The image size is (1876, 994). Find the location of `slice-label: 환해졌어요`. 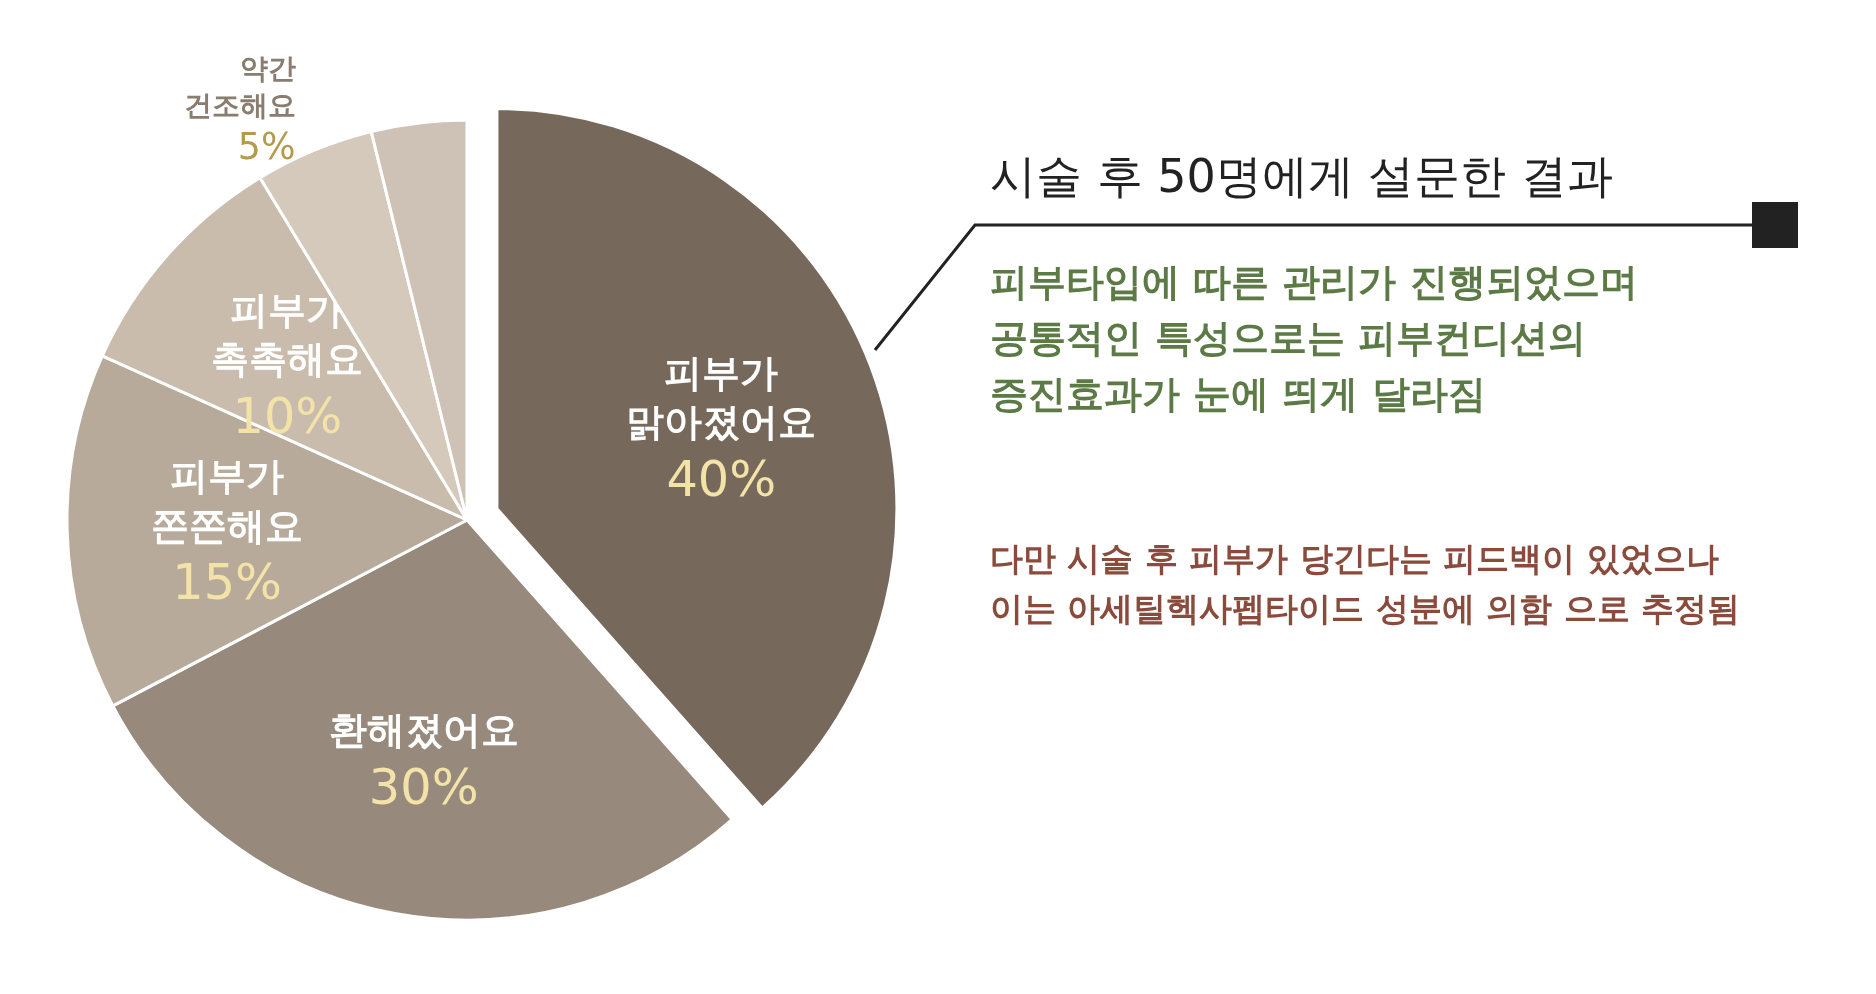

slice-label: 환해졌어요 is located at coordinates (423, 729).